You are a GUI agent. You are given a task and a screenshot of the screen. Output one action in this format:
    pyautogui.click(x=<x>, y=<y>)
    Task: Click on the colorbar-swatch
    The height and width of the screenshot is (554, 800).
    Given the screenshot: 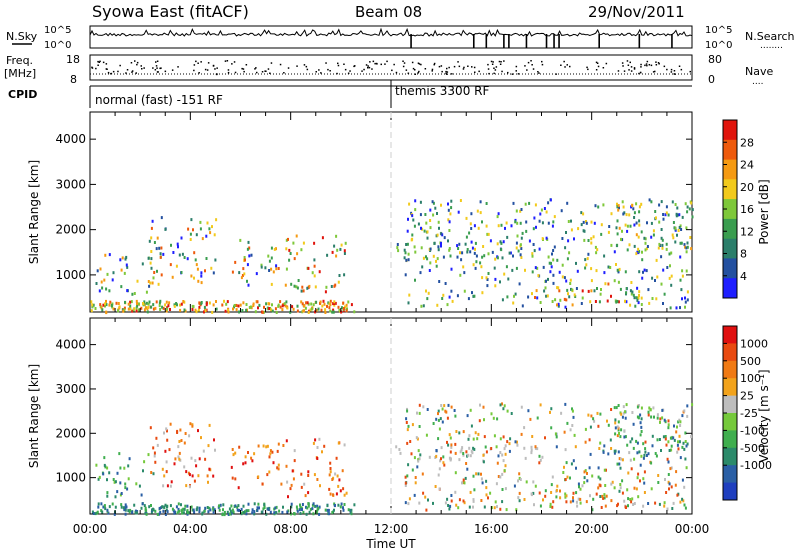 What is the action you would take?
    pyautogui.click(x=730, y=268)
    